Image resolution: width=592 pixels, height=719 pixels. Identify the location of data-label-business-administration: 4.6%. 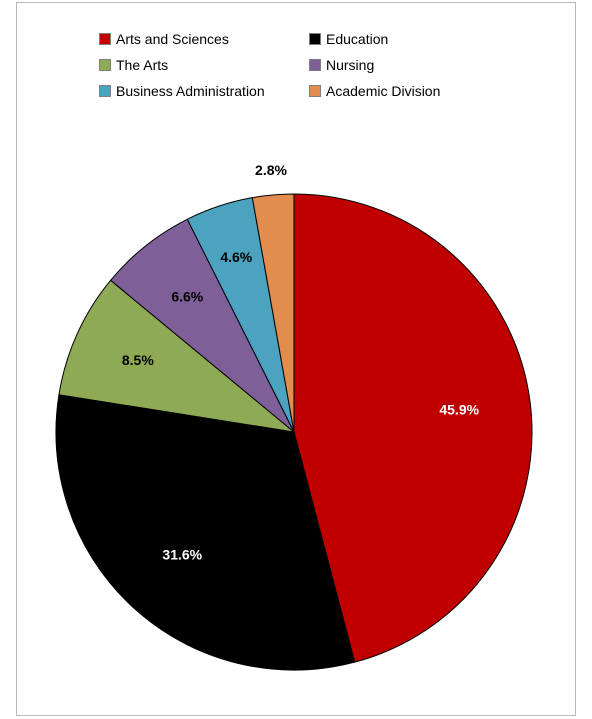
(236, 257).